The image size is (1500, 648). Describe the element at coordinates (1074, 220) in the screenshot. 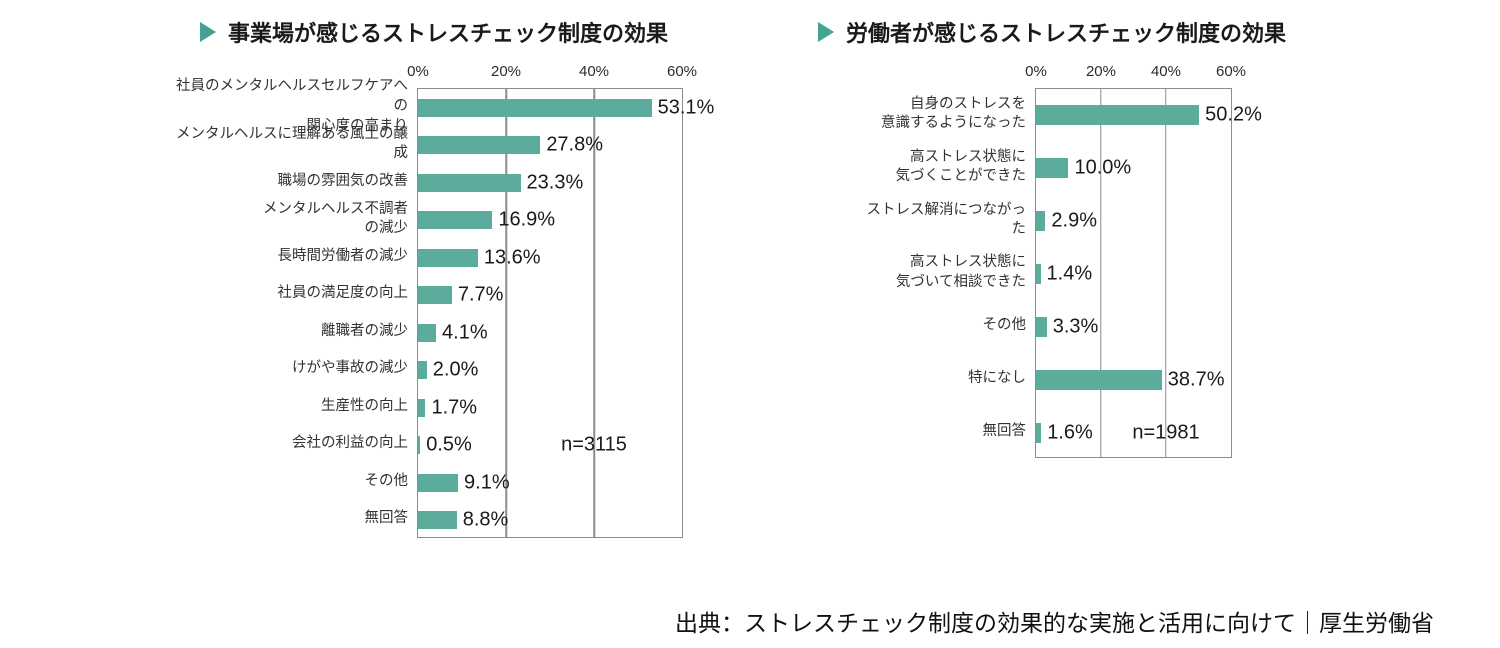

I see `value-label: 2.9%` at that location.